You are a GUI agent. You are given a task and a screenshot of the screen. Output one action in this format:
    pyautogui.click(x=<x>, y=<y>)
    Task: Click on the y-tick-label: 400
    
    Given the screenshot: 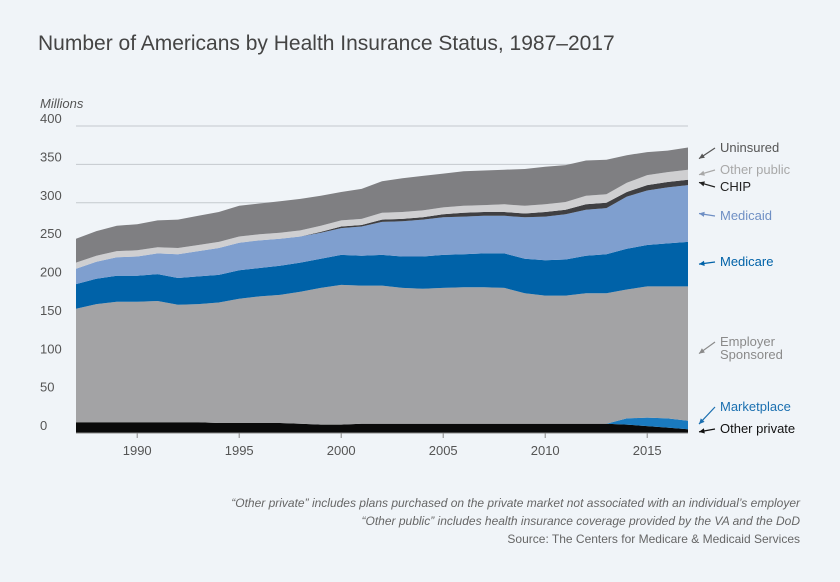 What is the action you would take?
    pyautogui.click(x=51, y=118)
    